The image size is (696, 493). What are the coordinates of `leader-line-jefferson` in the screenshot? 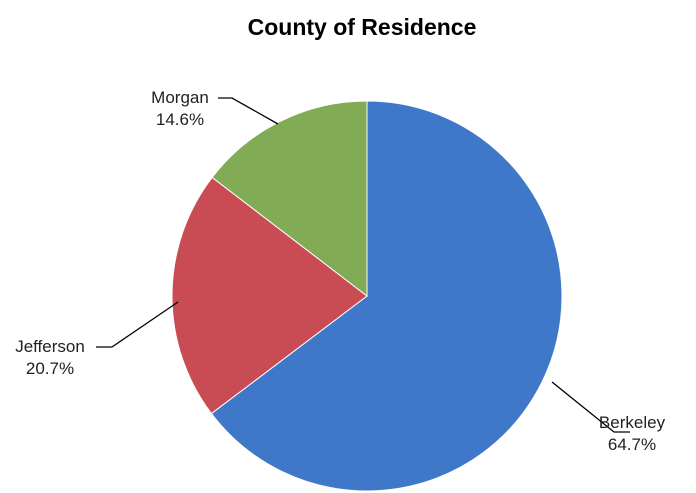 It's located at (137, 324).